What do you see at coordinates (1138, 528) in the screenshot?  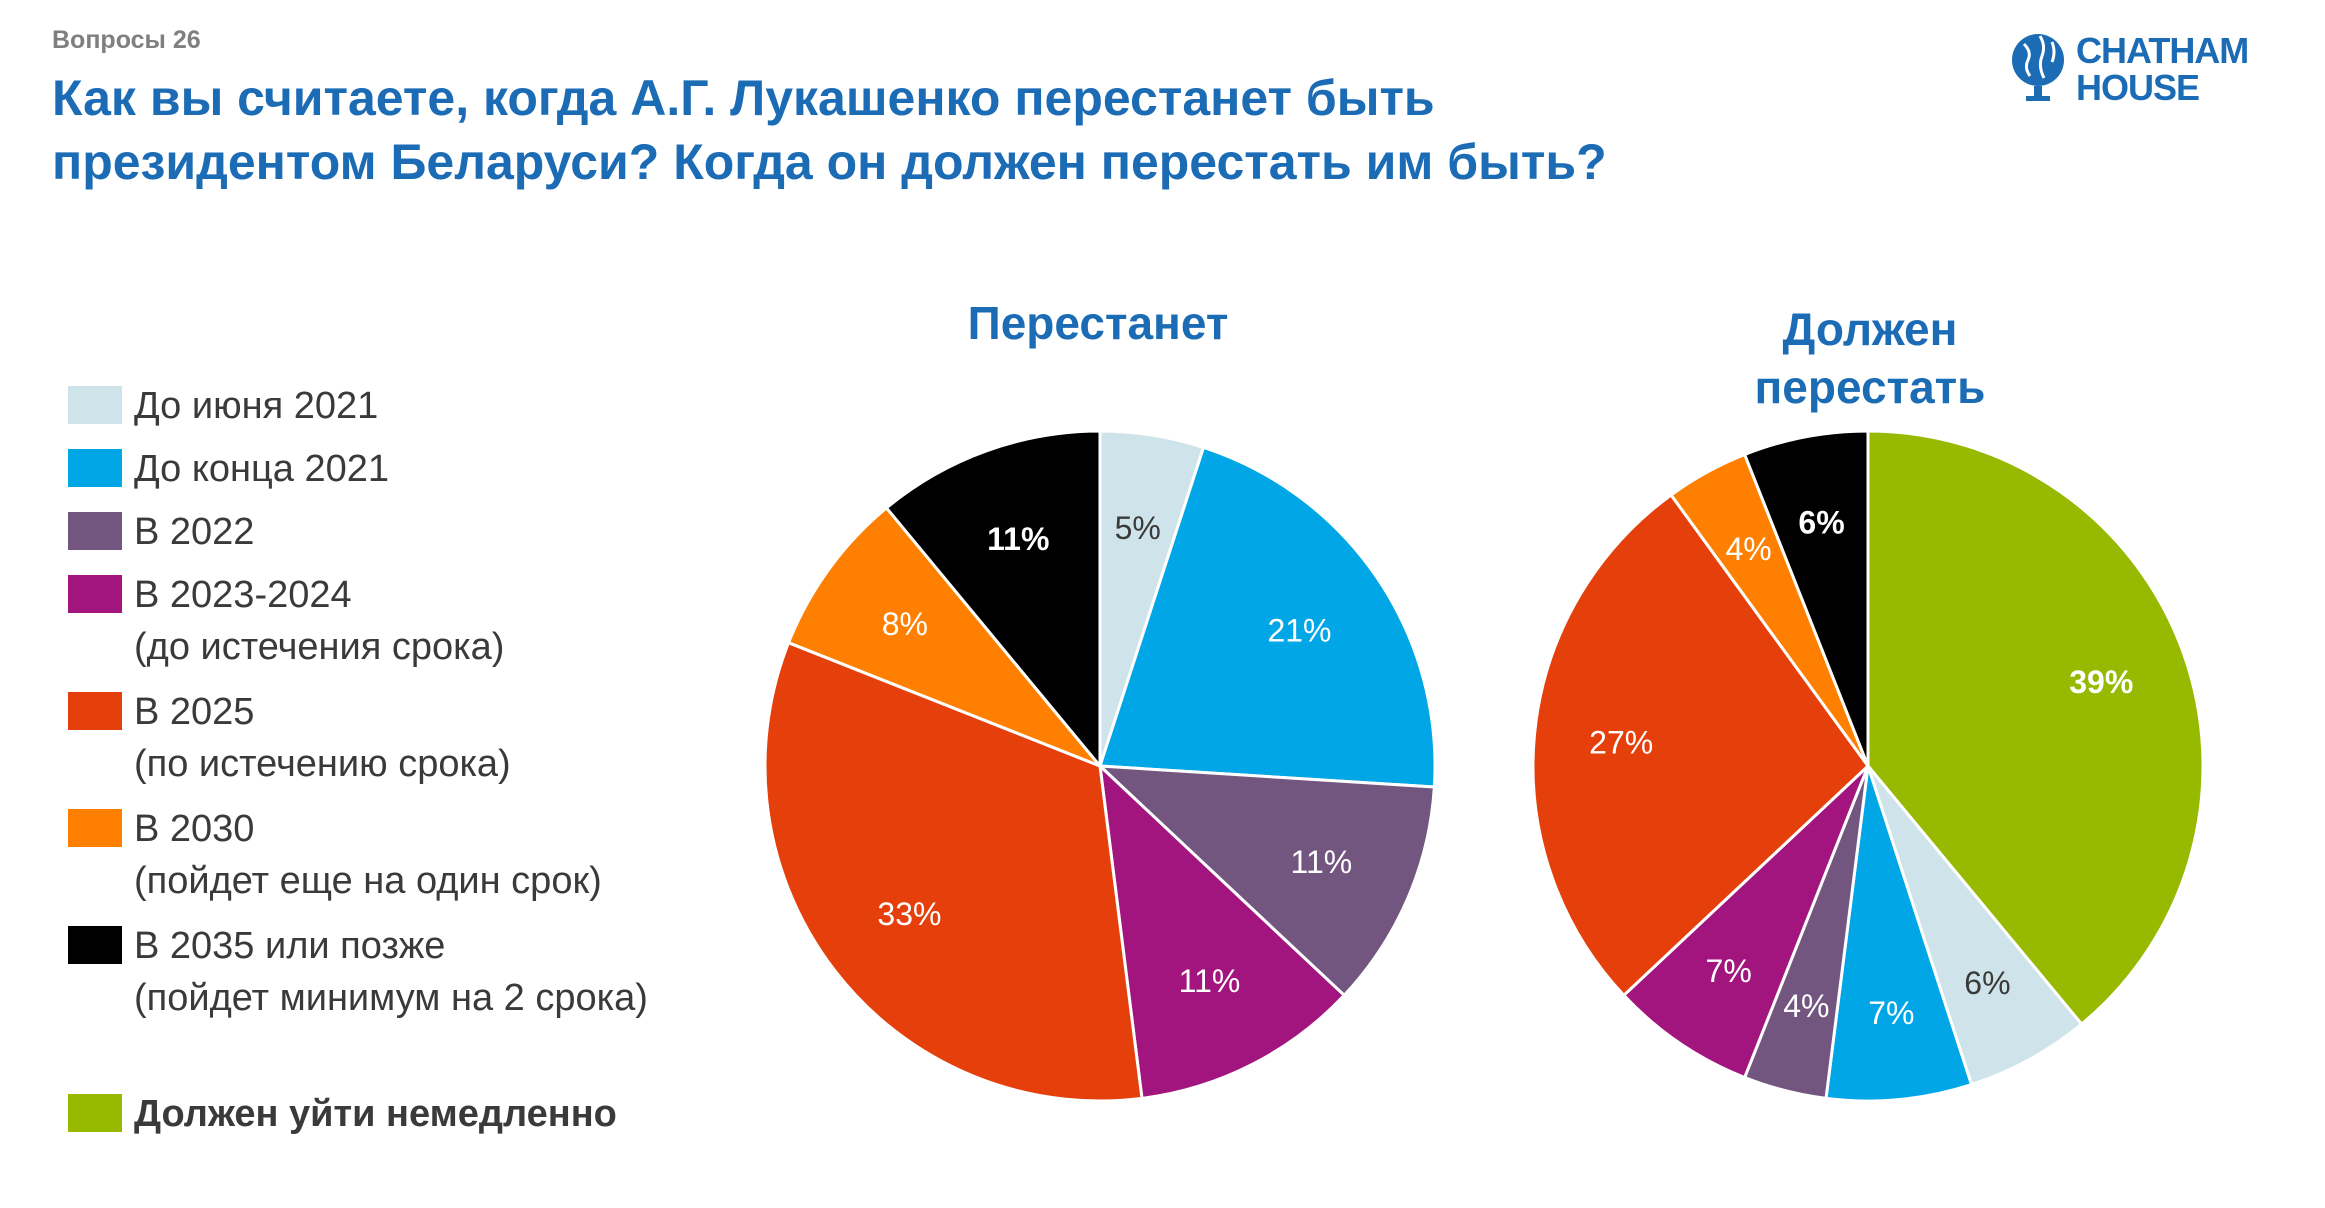 I see `slice-label: 5%` at bounding box center [1138, 528].